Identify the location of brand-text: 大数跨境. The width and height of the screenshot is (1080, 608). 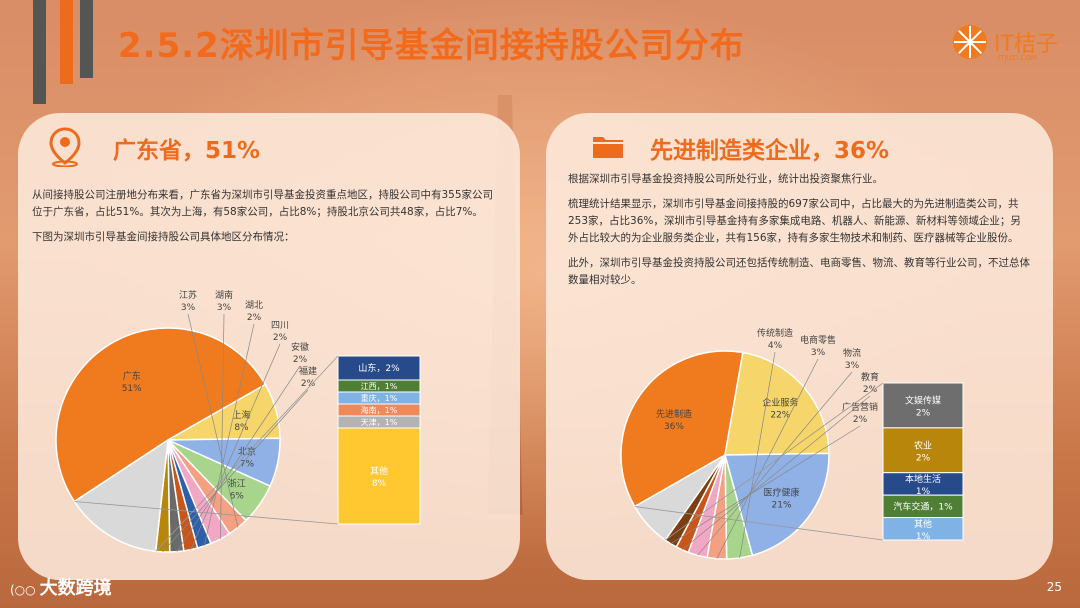
(75, 588).